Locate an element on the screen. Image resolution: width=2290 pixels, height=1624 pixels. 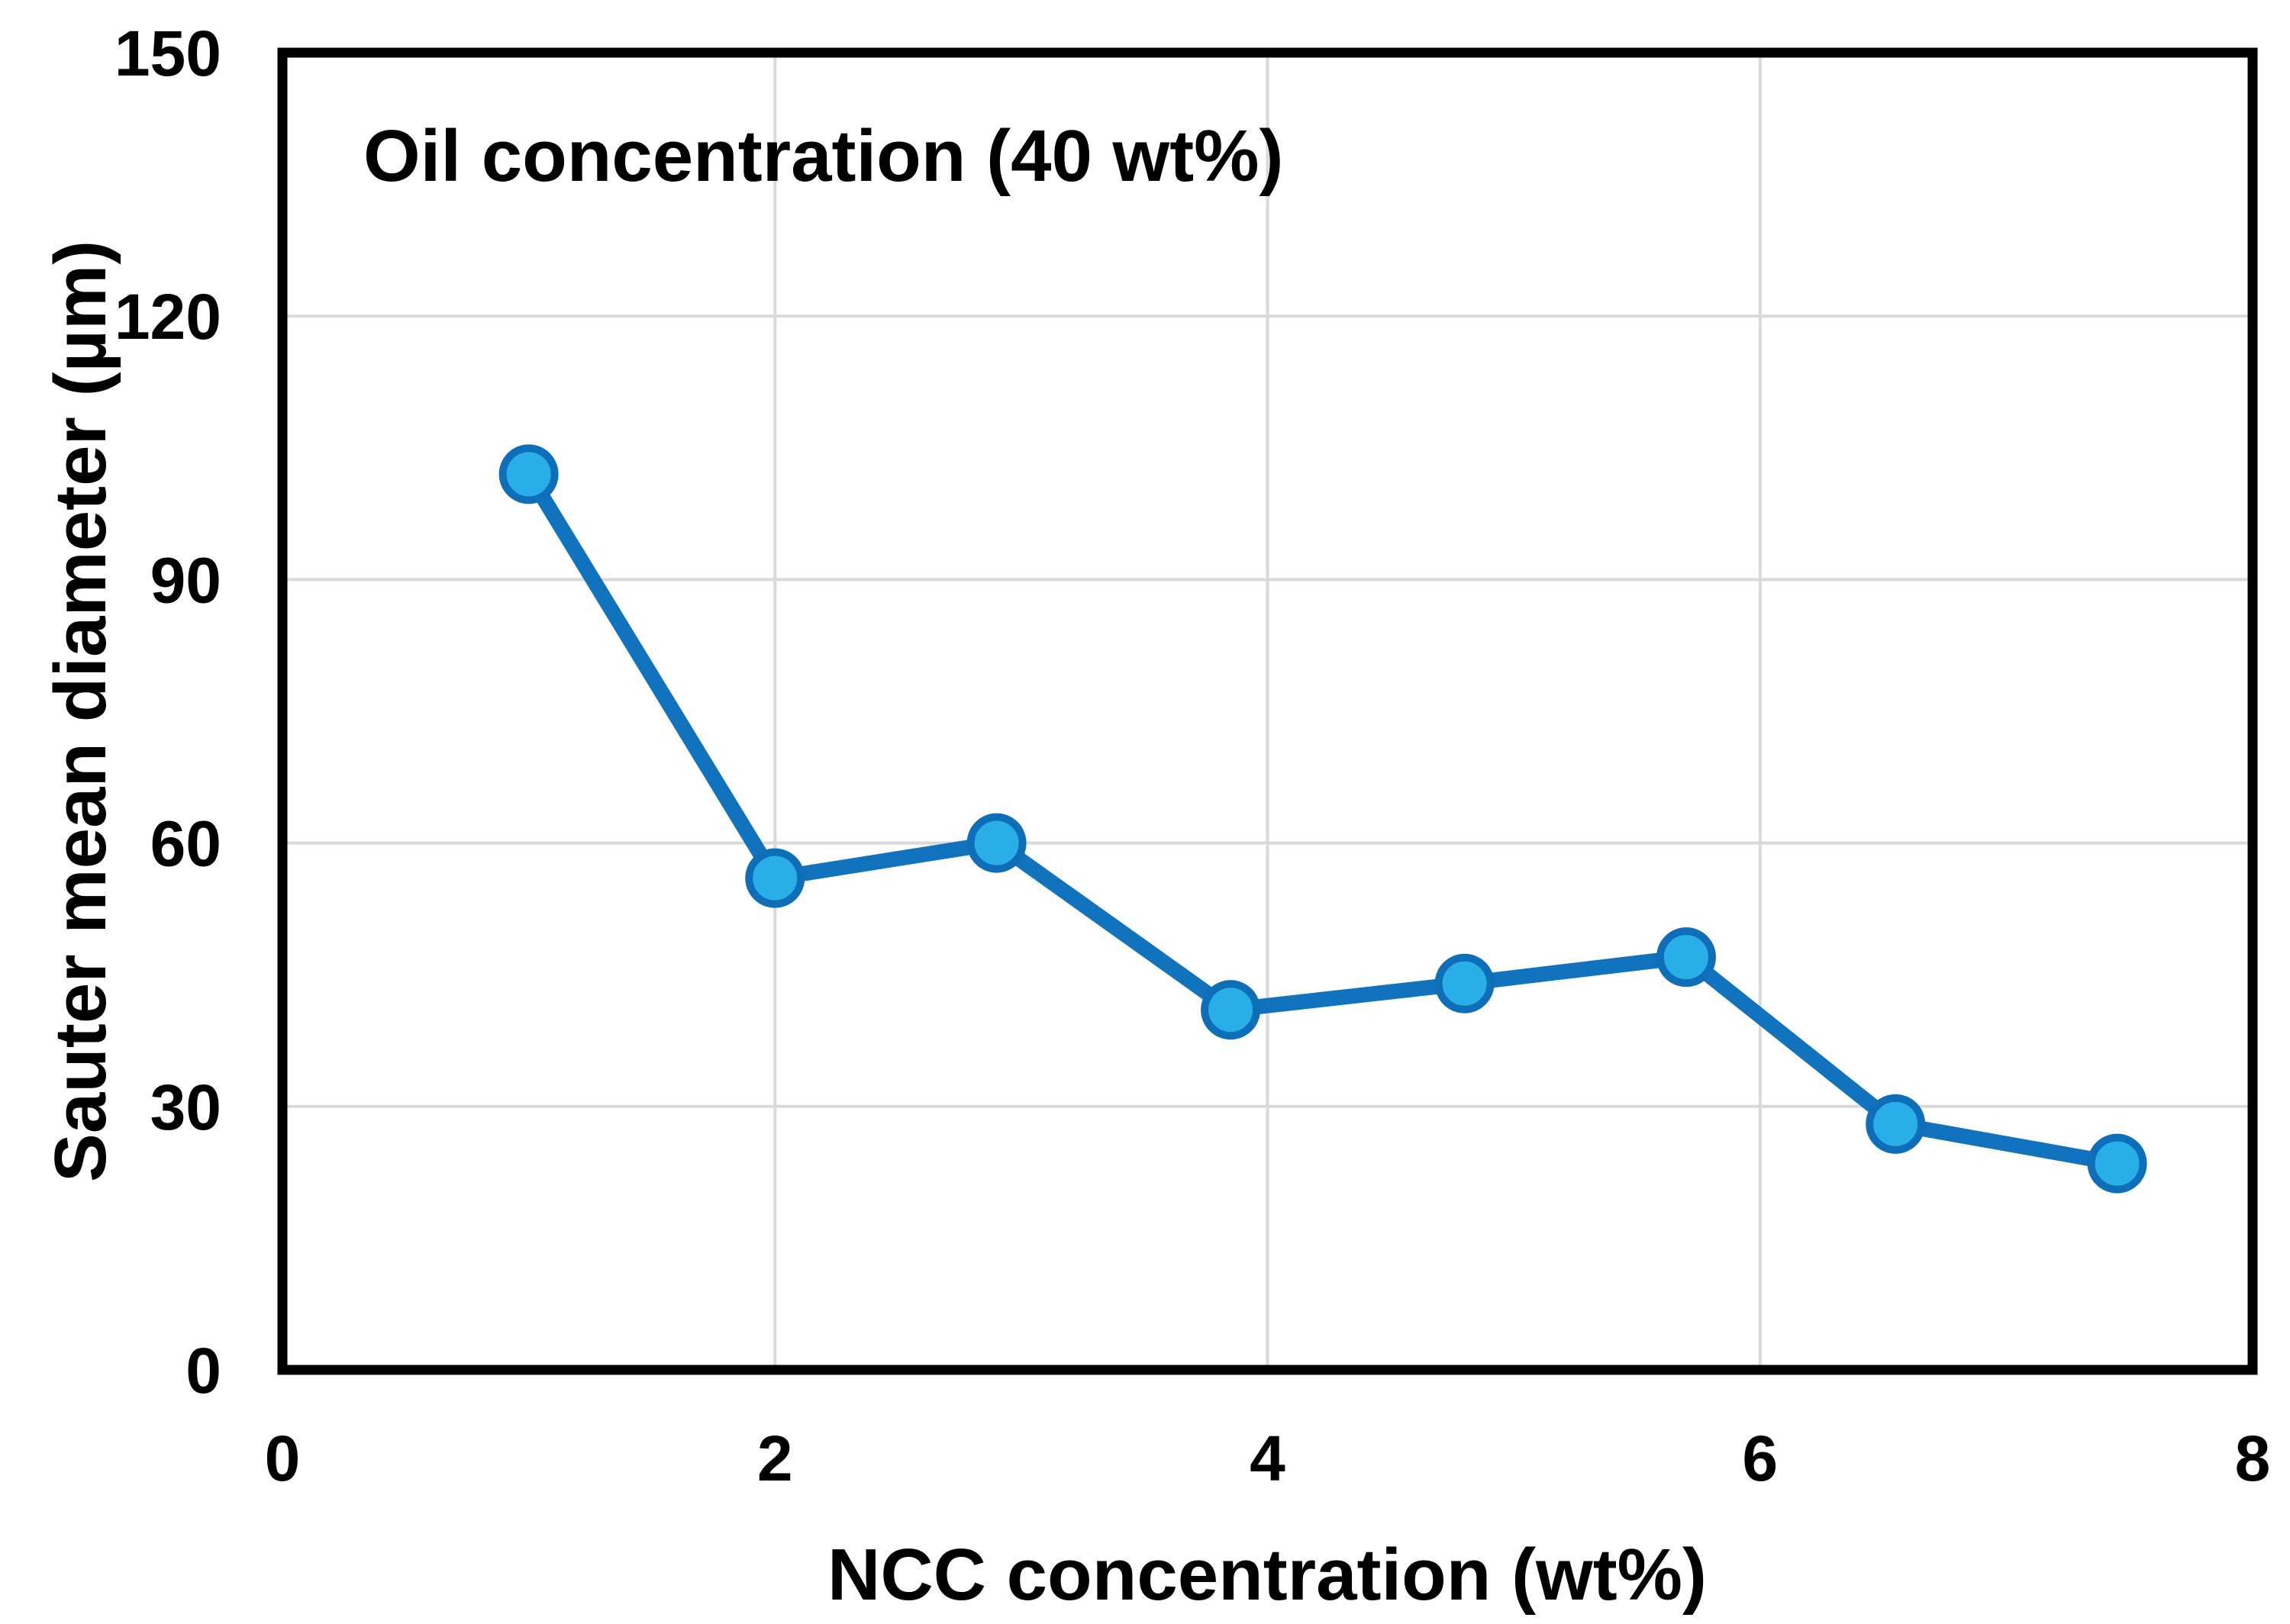
y-tick-label: 120 is located at coordinates (167, 317).